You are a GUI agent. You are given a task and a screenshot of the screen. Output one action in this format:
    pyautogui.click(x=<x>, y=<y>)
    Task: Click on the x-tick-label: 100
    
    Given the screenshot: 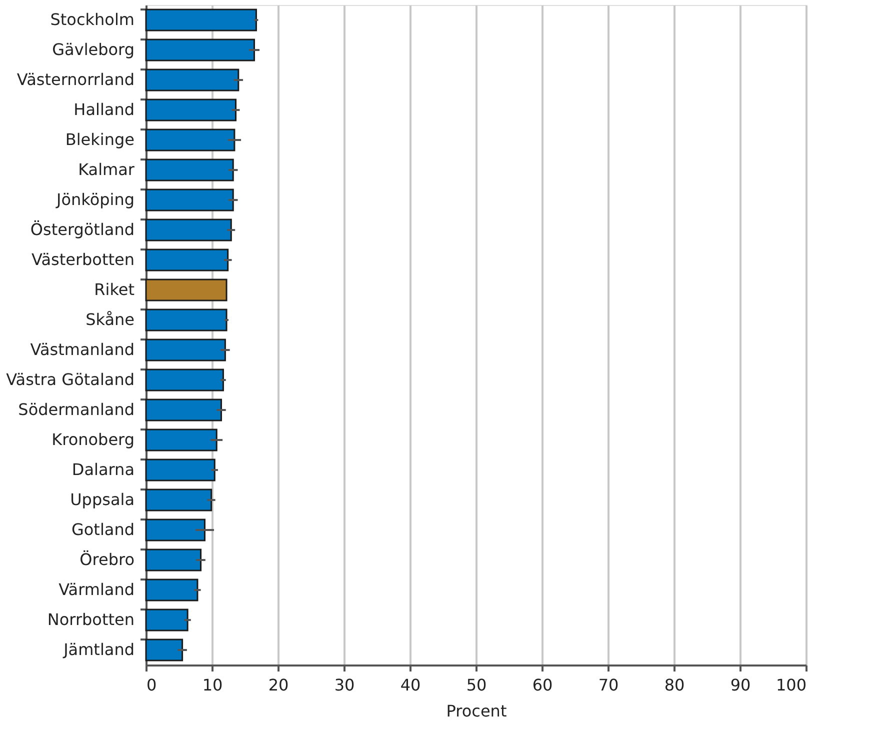 What is the action you would take?
    pyautogui.click(x=791, y=685)
    